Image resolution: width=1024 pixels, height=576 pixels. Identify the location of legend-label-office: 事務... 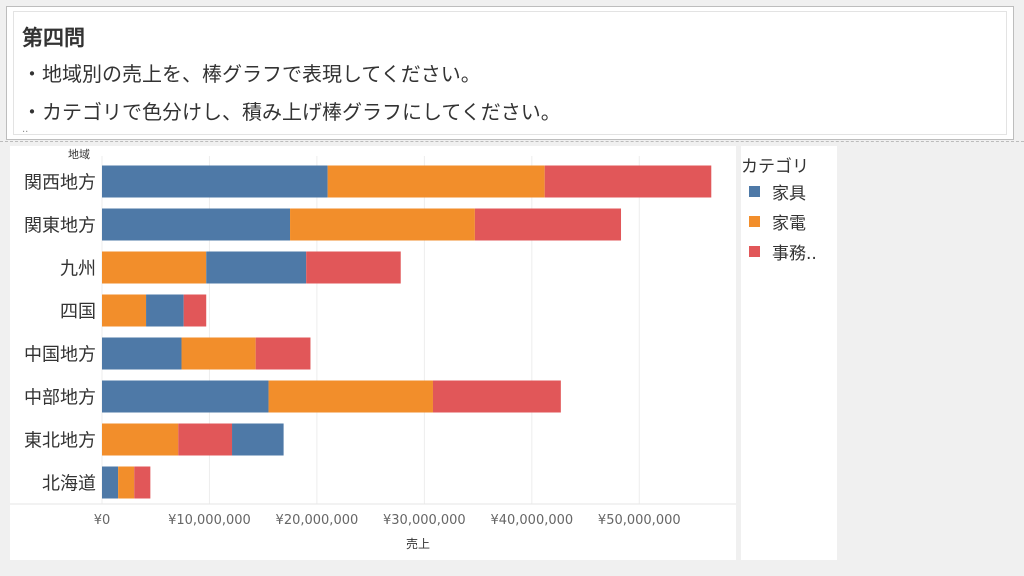
(794, 253).